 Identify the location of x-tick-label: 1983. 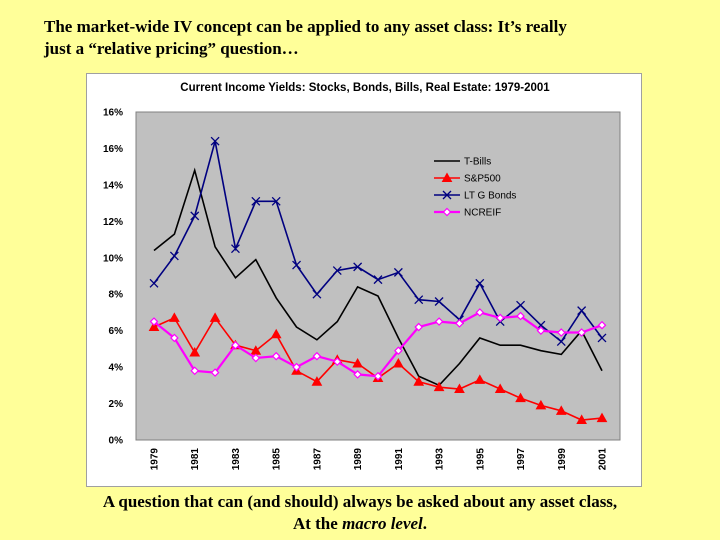
(236, 459).